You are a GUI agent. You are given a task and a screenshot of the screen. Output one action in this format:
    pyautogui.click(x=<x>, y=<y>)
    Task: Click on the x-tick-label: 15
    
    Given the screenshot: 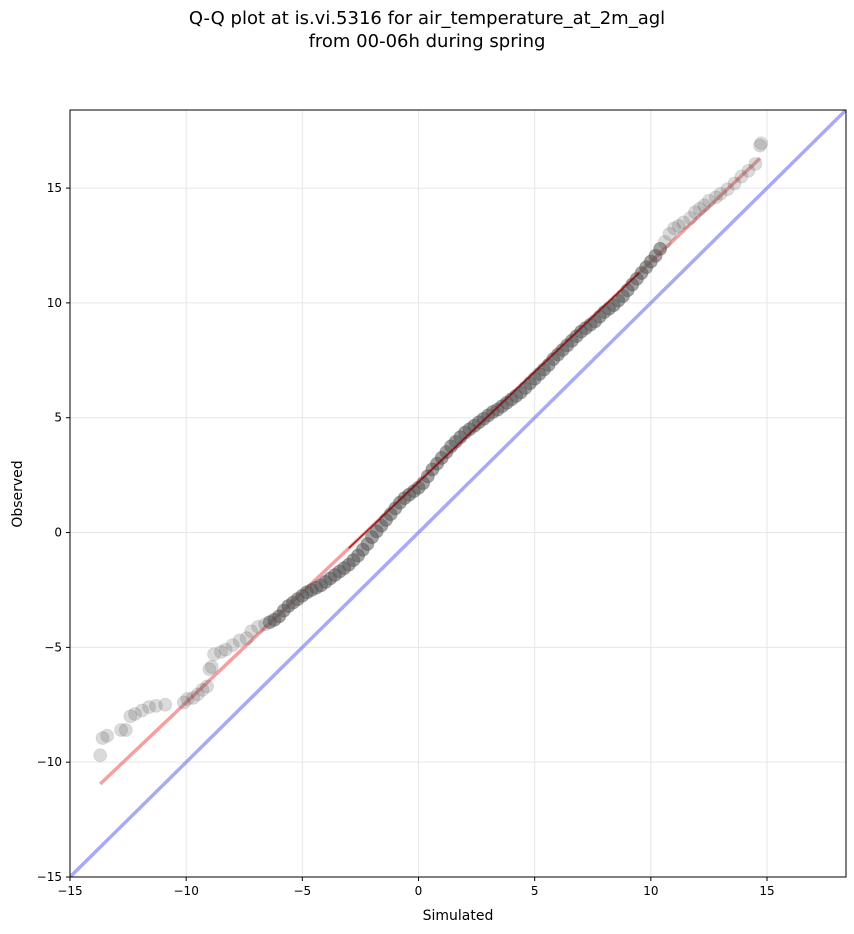 What is the action you would take?
    pyautogui.click(x=766, y=891)
    